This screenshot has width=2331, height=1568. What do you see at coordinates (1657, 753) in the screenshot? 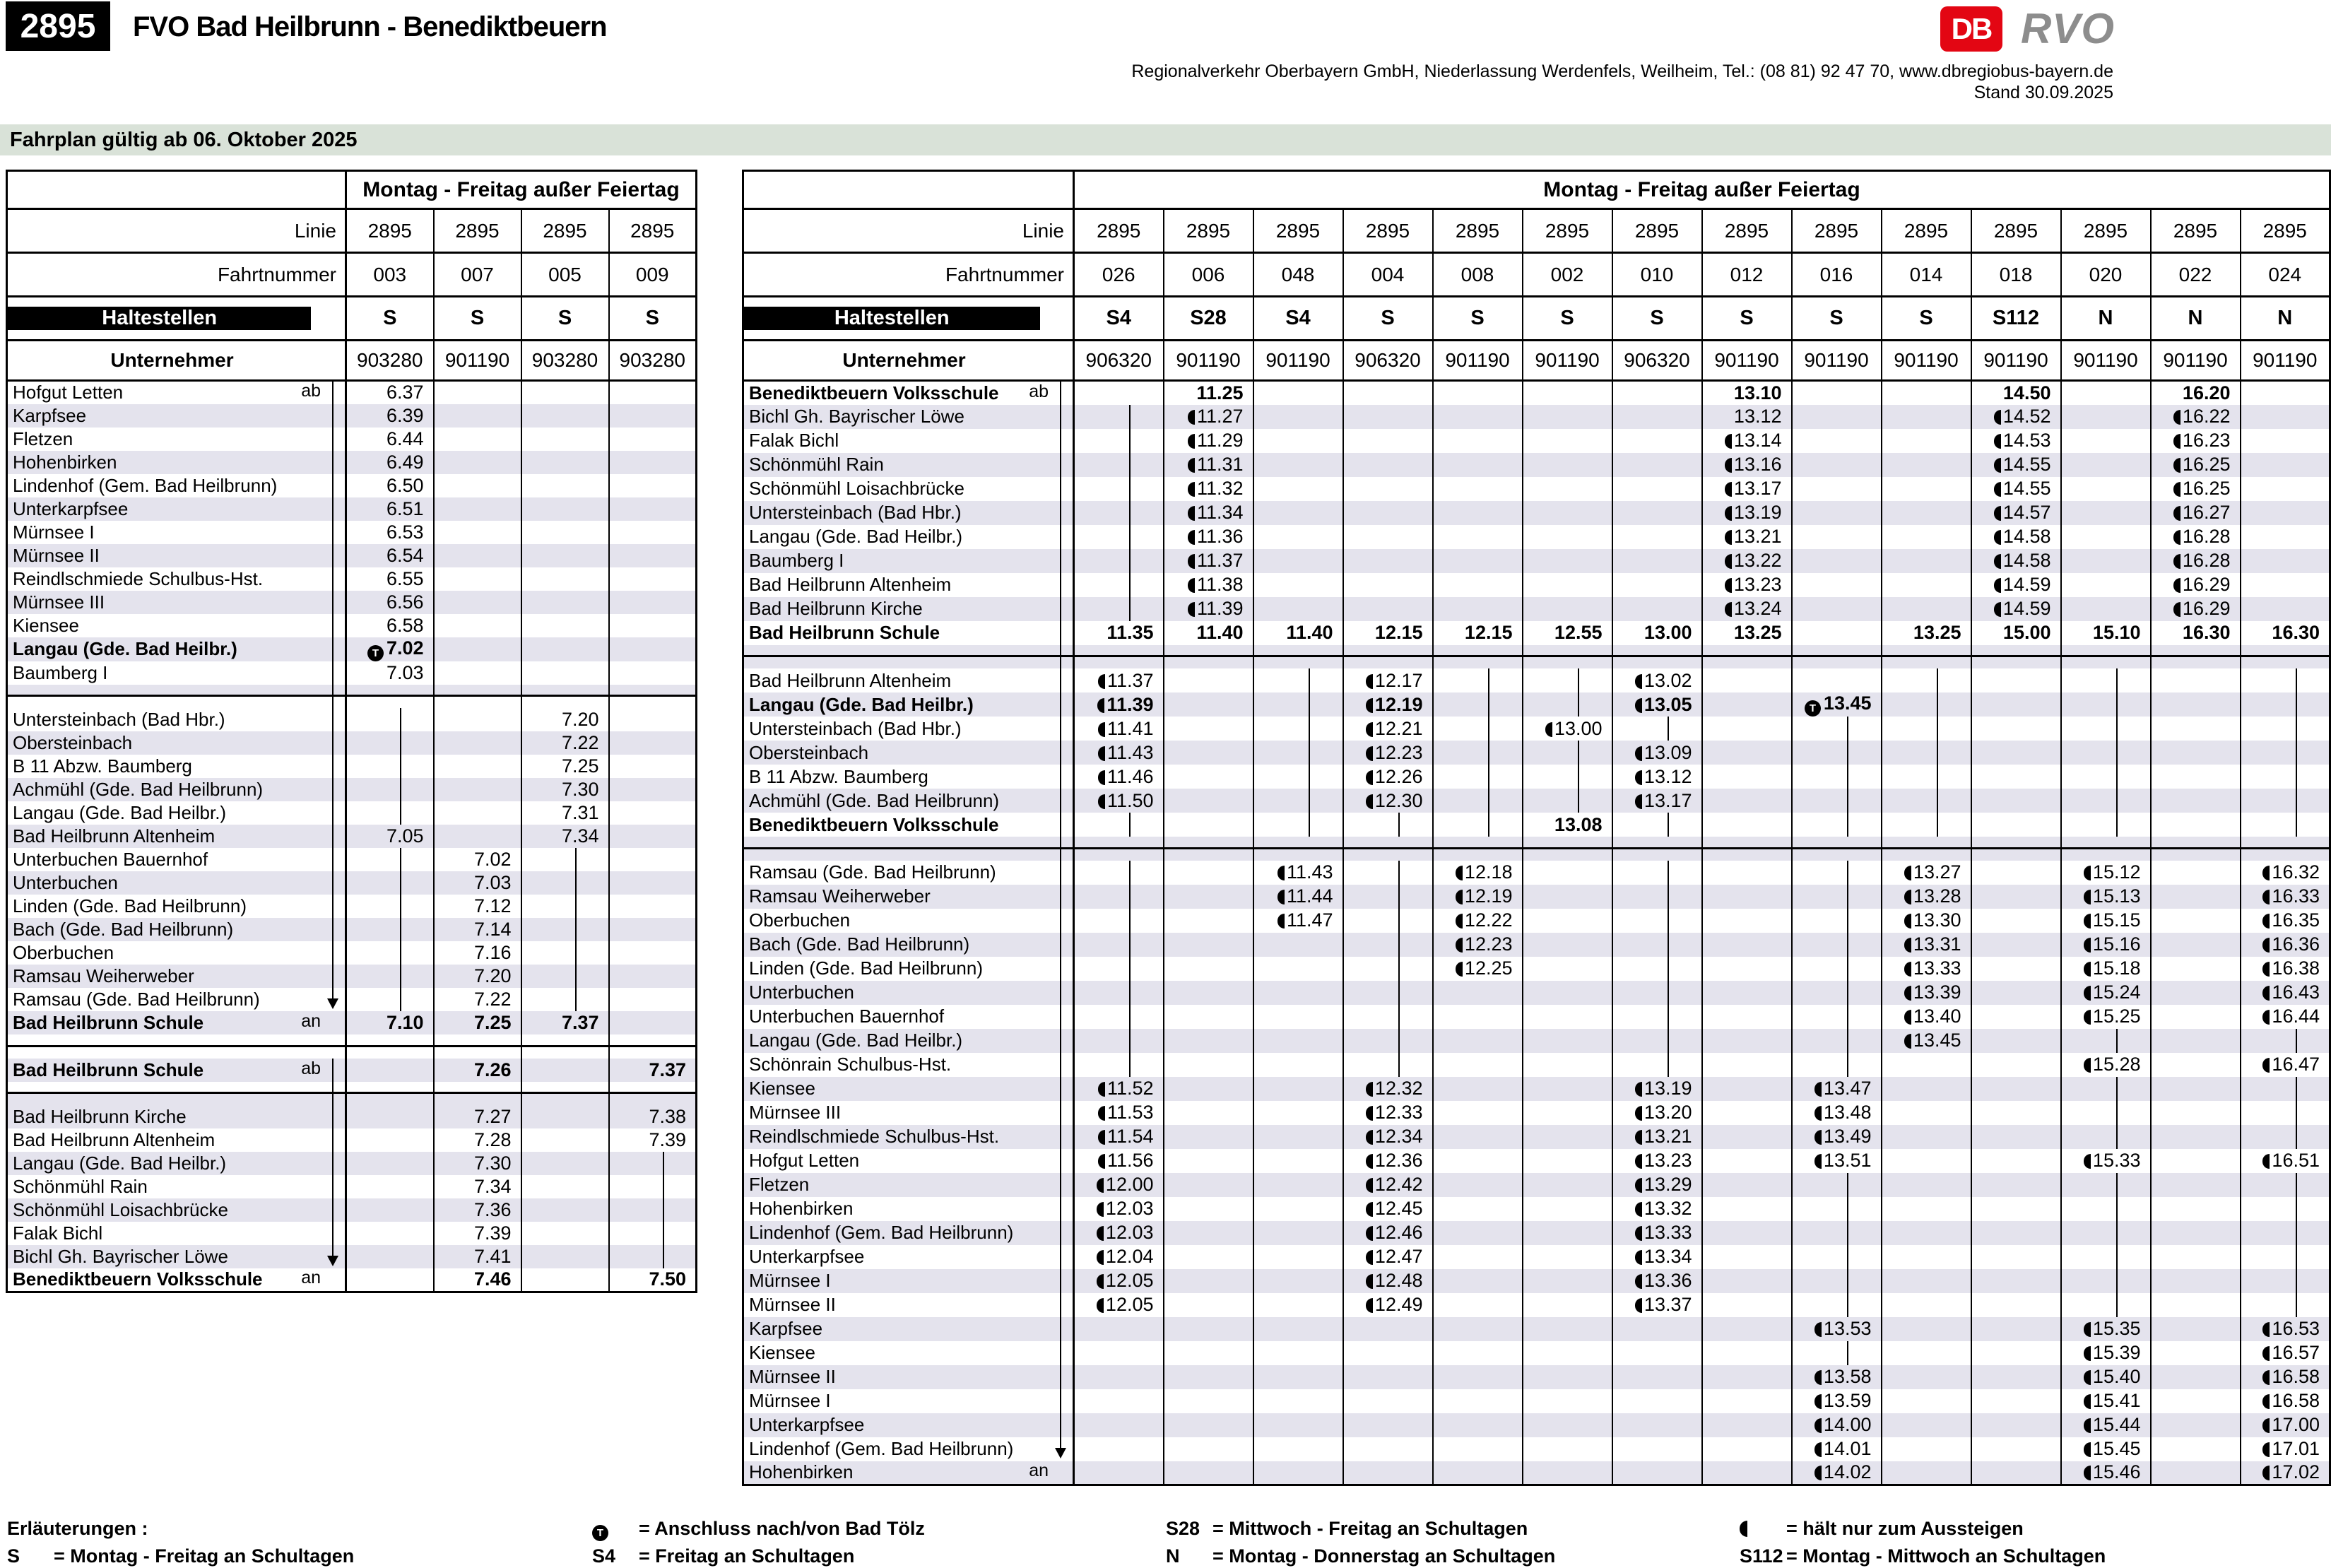
I see `time-cell: 13.09` at bounding box center [1657, 753].